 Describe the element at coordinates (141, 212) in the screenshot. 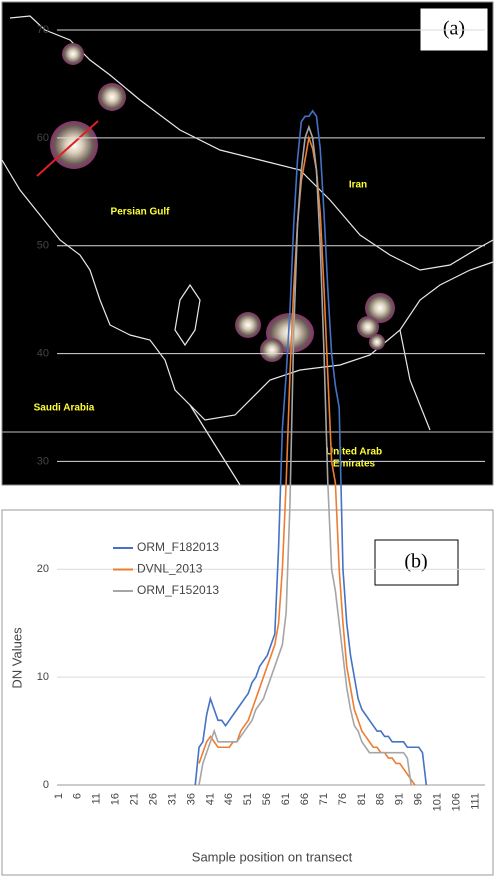

I see `map-label: Persian Gulf` at that location.